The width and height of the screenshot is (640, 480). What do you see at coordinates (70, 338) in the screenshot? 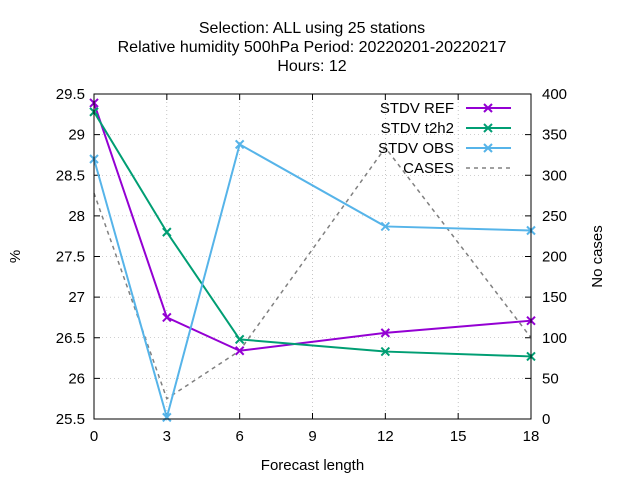
I see `y-tick-label: 26.5` at bounding box center [70, 338].